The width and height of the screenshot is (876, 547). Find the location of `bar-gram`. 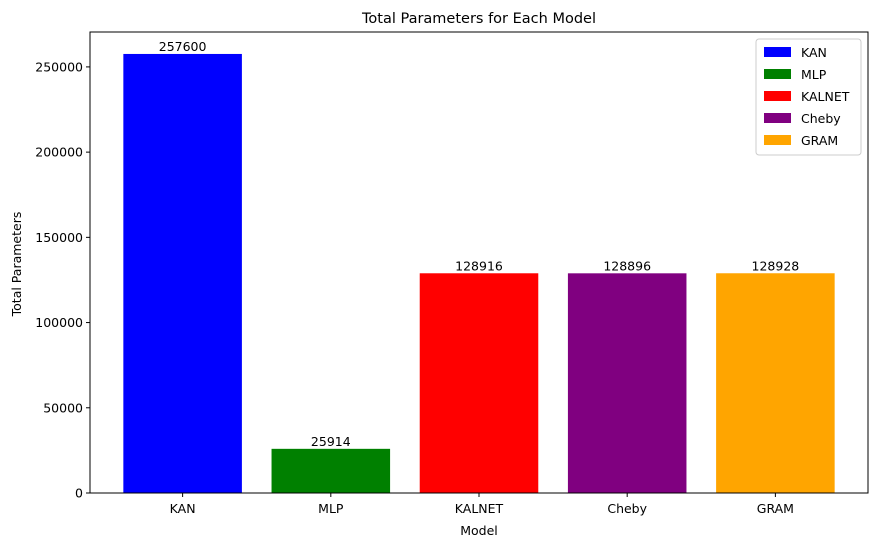

bar-gram is located at coordinates (775, 383).